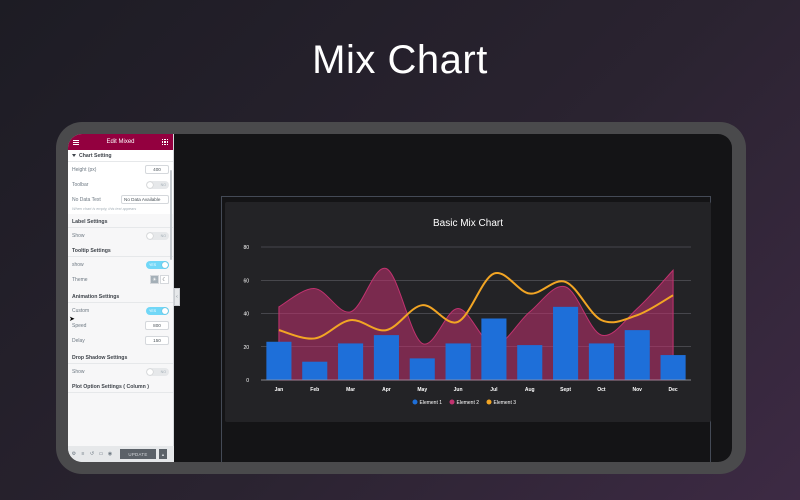 The height and width of the screenshot is (500, 800). Describe the element at coordinates (120, 169) in the screenshot. I see `height-control: Height (px) 400` at that location.